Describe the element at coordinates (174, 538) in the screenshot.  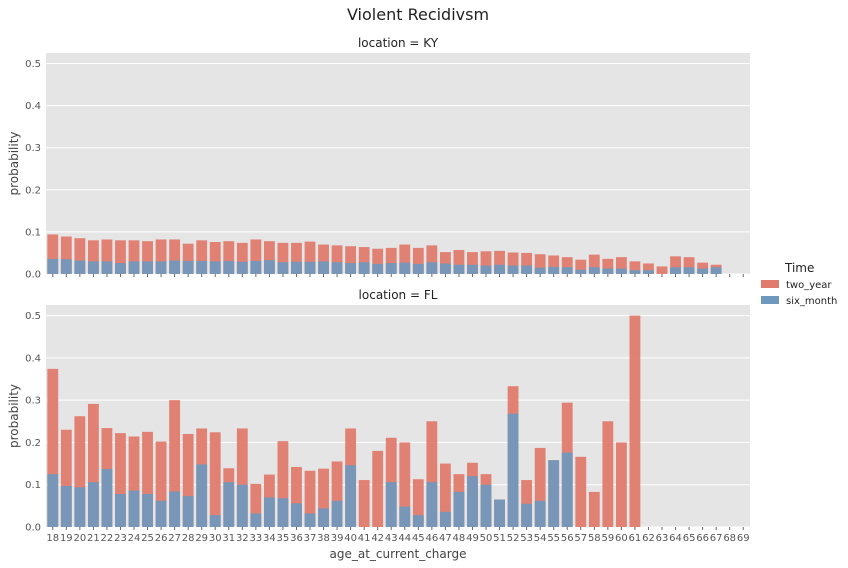
I see `x-tick-label: 27` at that location.